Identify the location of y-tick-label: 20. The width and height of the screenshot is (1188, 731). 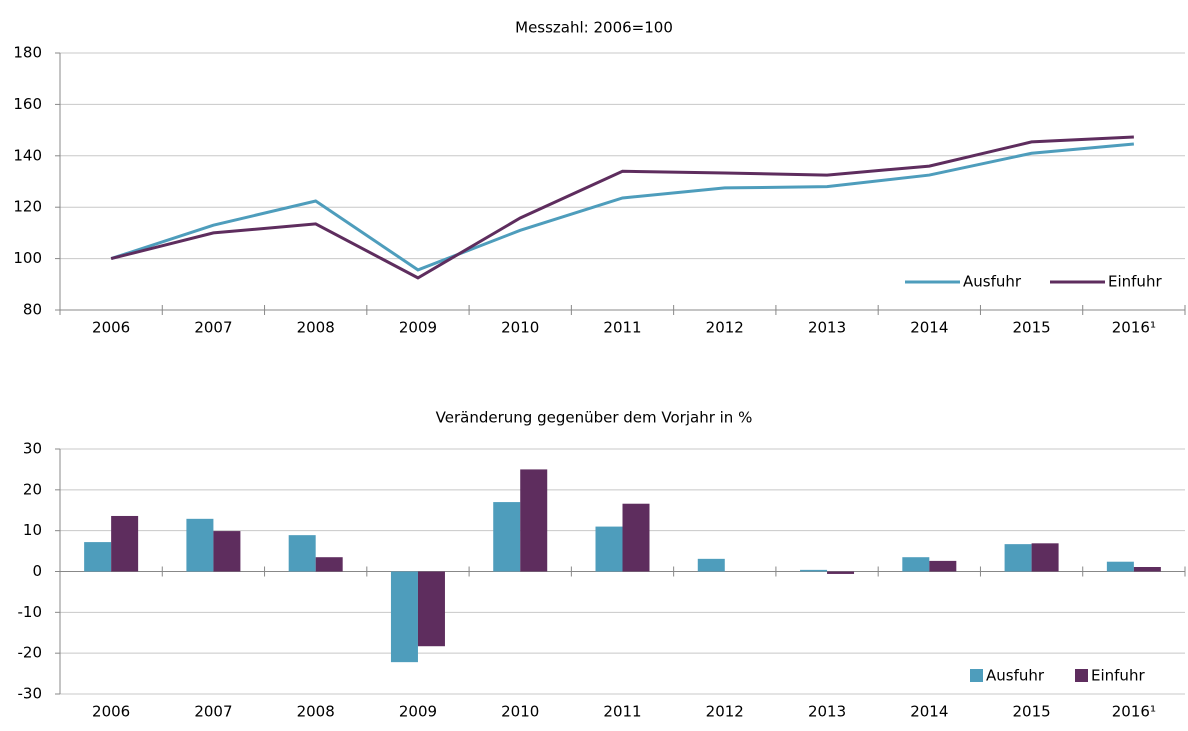
(32, 489).